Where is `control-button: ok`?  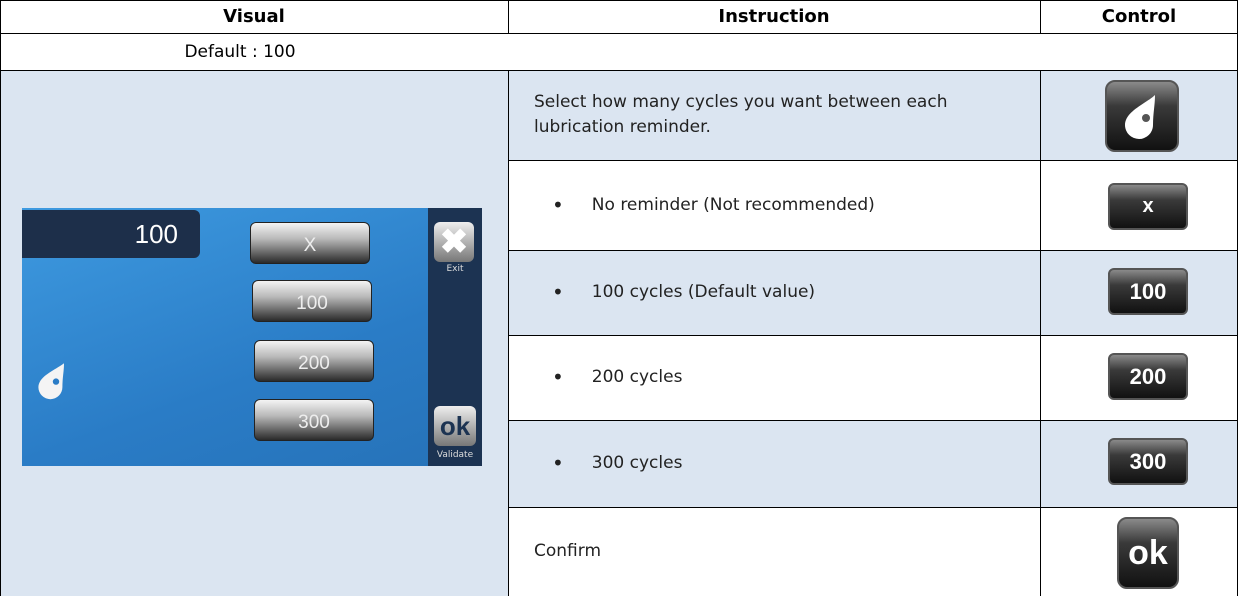
control-button: ok is located at coordinates (1148, 553).